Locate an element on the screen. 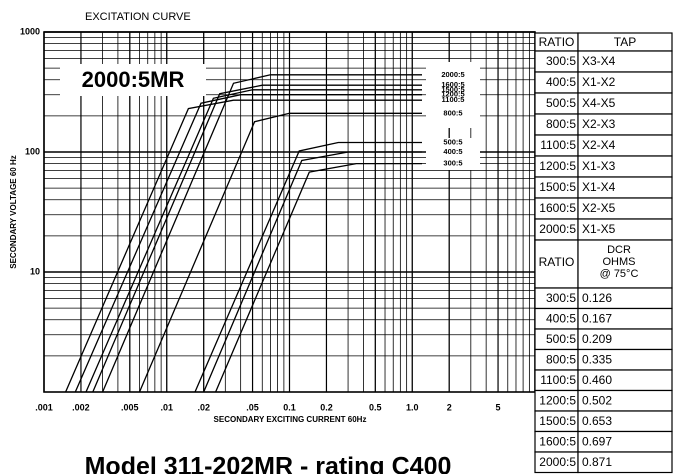  x-tick-label: 1.0 is located at coordinates (412, 407).